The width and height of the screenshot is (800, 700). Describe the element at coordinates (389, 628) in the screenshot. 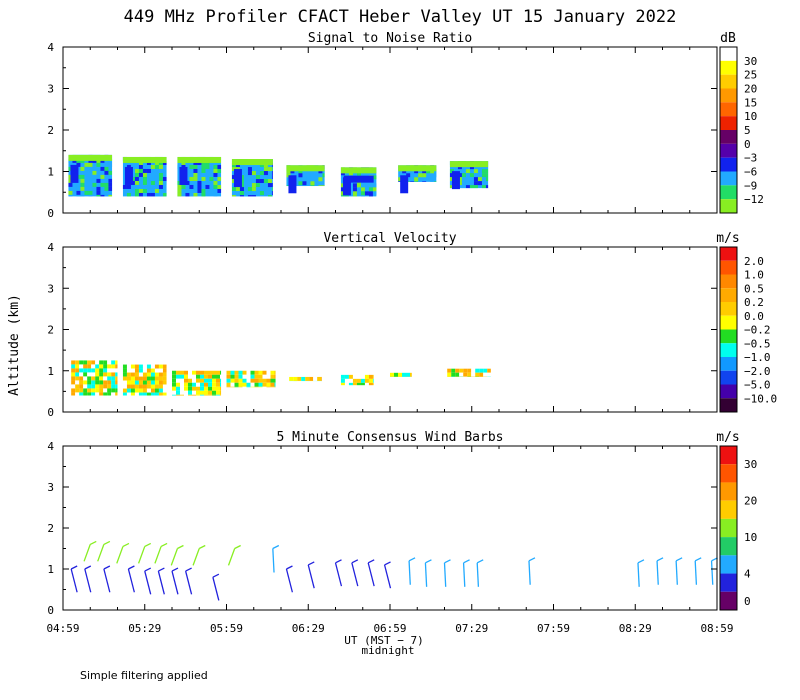

I see `x-tick-label: 06:59` at that location.